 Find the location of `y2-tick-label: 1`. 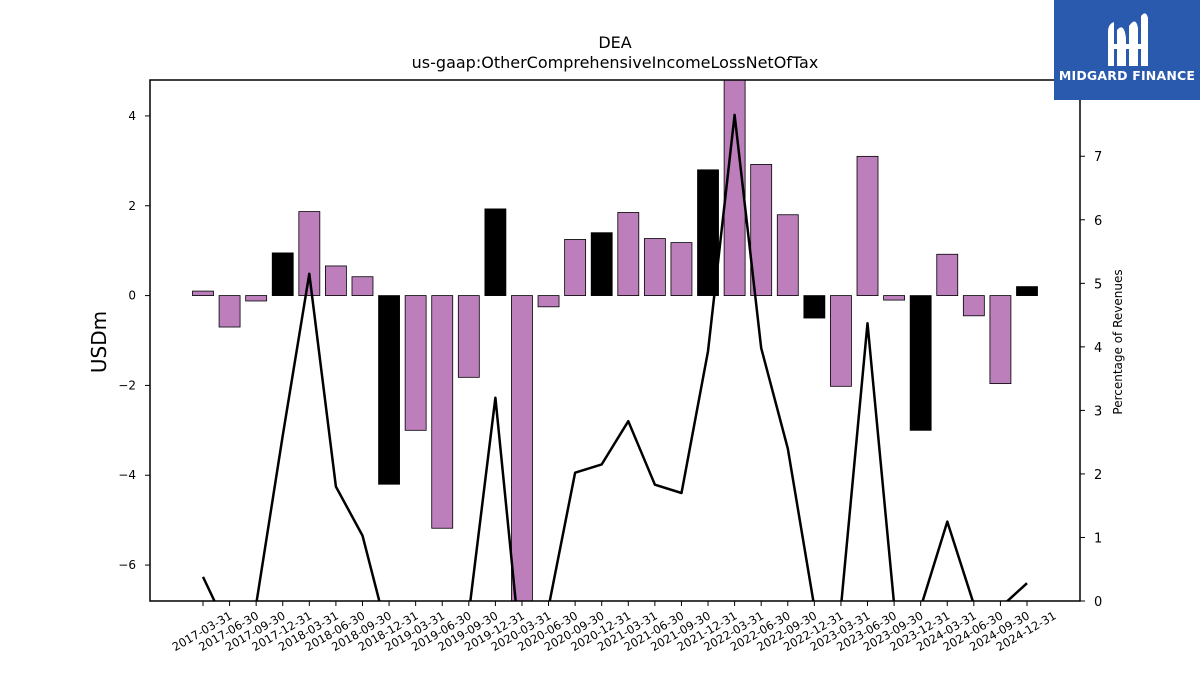

y2-tick-label: 1 is located at coordinates (1098, 538).